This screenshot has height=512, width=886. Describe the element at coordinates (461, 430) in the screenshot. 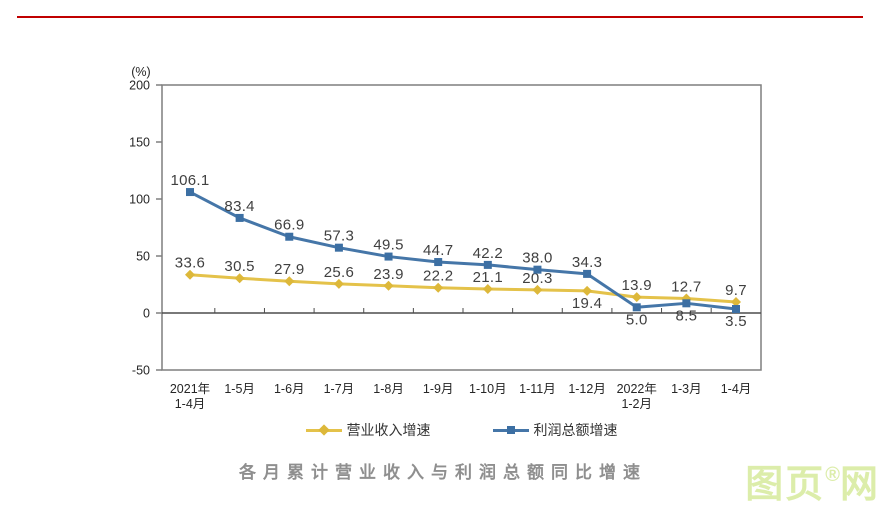

I see `chart-legend: 营业收入增速 利润总额增速` at that location.